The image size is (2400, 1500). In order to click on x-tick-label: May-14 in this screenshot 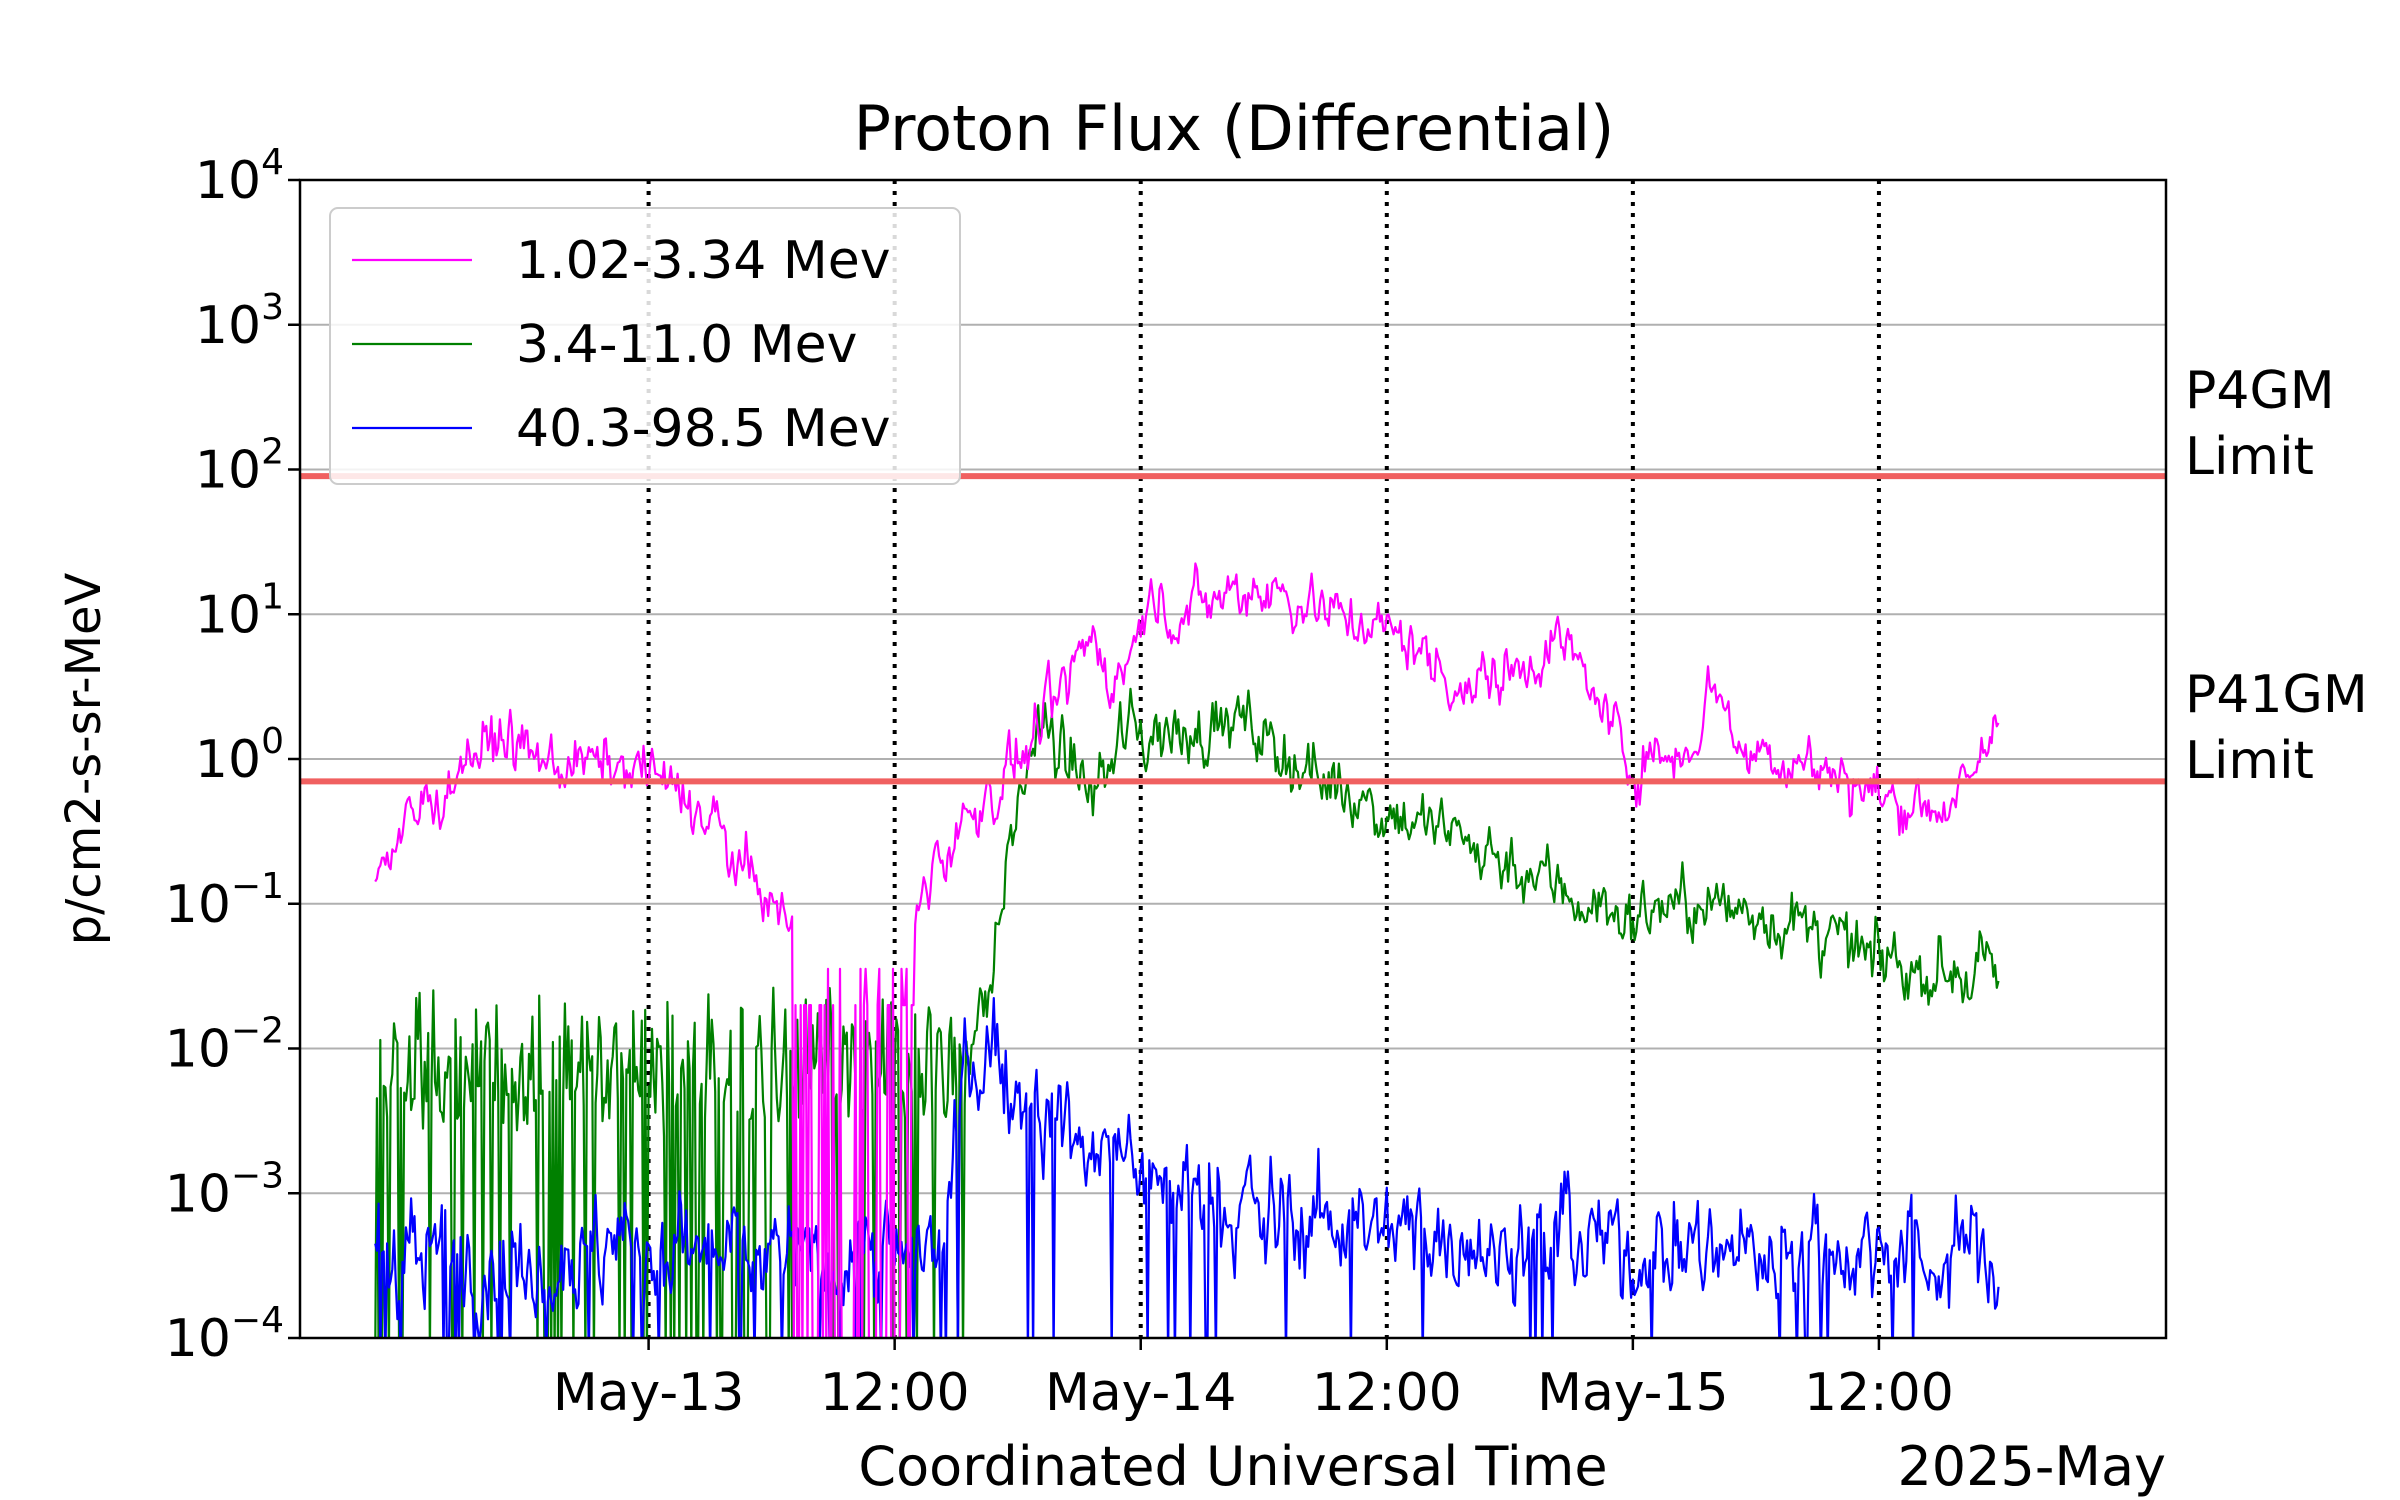, I will do `click(1141, 1393)`.